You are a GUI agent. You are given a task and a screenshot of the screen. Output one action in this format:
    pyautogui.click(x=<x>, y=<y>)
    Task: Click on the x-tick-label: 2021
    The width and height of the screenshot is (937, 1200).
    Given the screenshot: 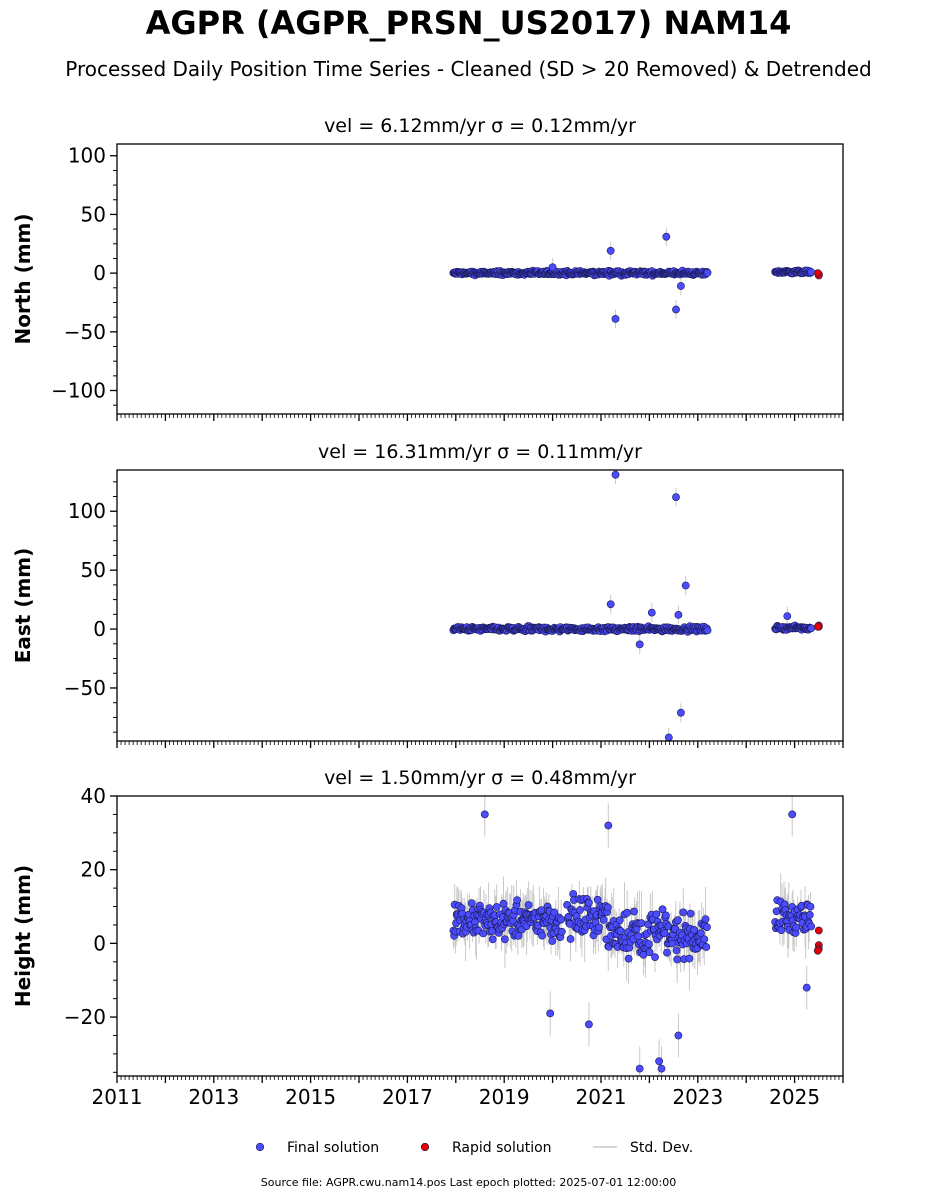 What is the action you would take?
    pyautogui.click(x=601, y=1097)
    